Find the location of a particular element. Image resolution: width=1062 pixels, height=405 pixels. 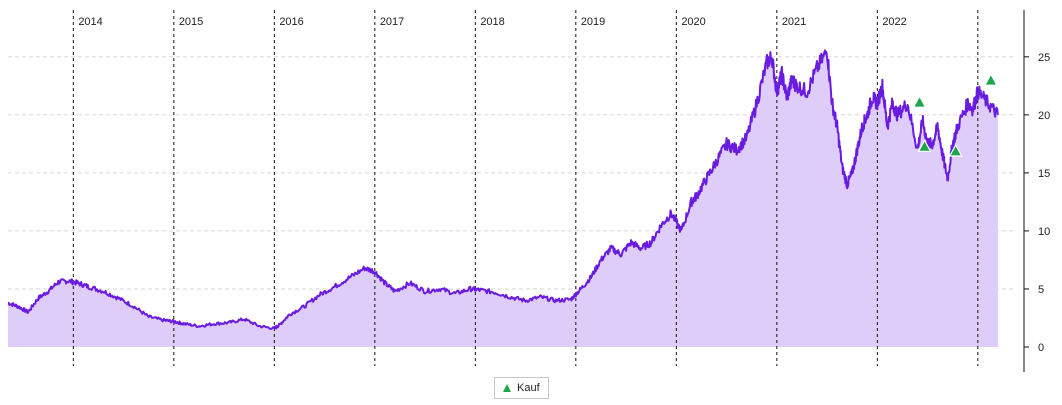

y-tick-label: 25 is located at coordinates (1044, 58).